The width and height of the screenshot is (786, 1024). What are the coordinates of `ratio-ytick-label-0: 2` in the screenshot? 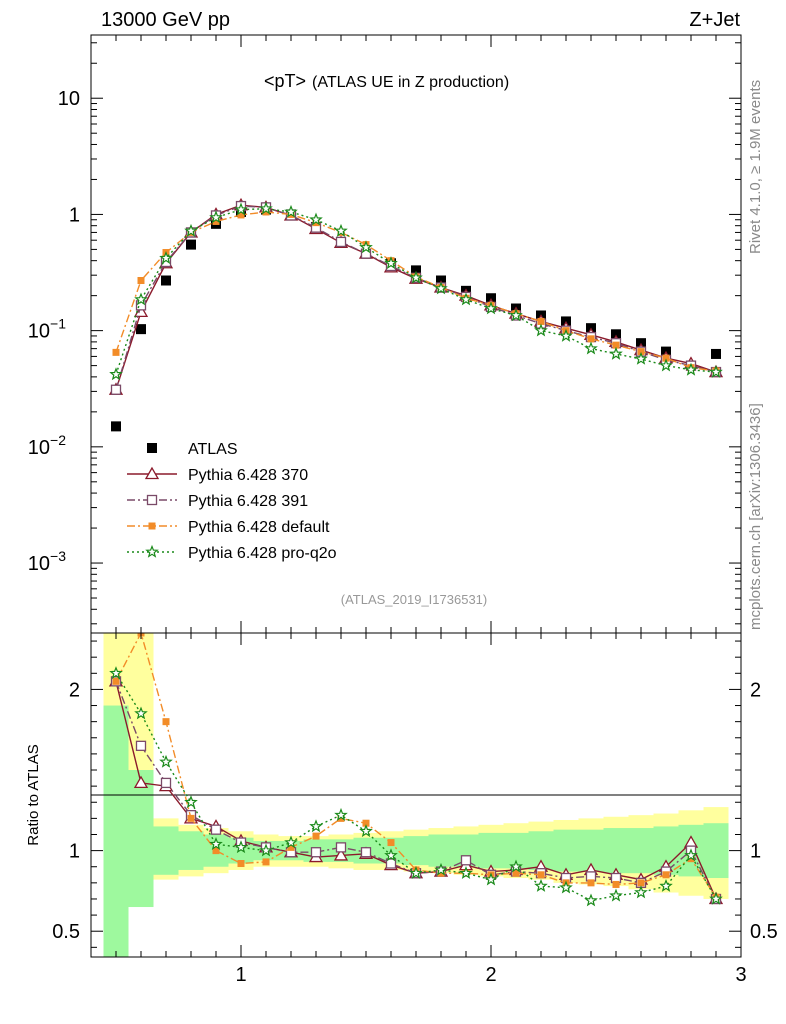 It's located at (74, 690).